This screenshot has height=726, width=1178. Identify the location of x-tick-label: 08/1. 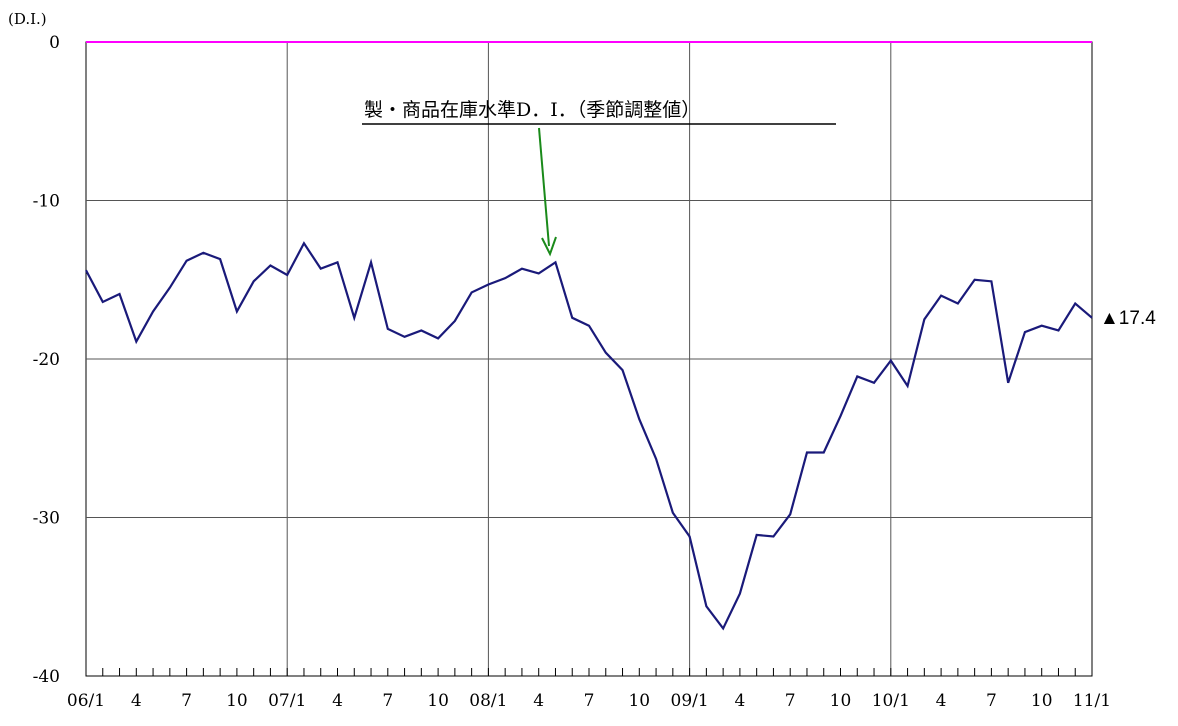
(488, 701).